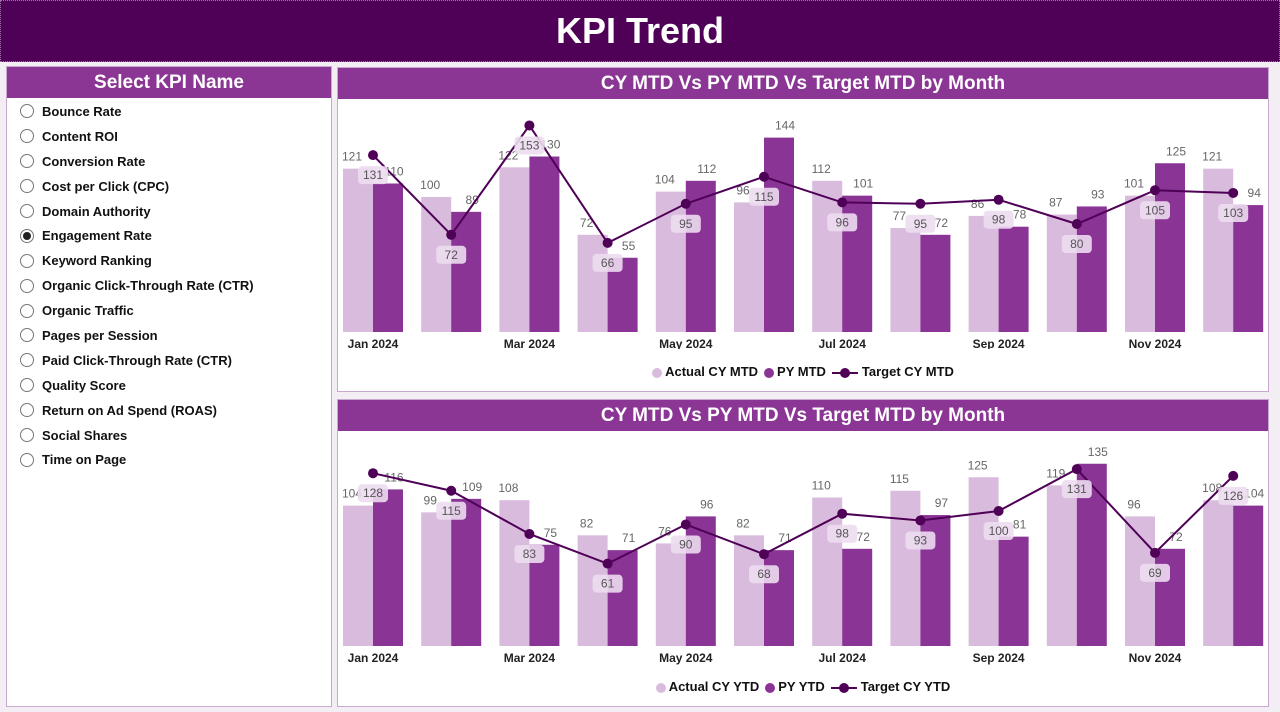 The image size is (1280, 712). I want to click on chart-legend: Actual CY MTD PY MTD Target CY MTD, so click(803, 371).